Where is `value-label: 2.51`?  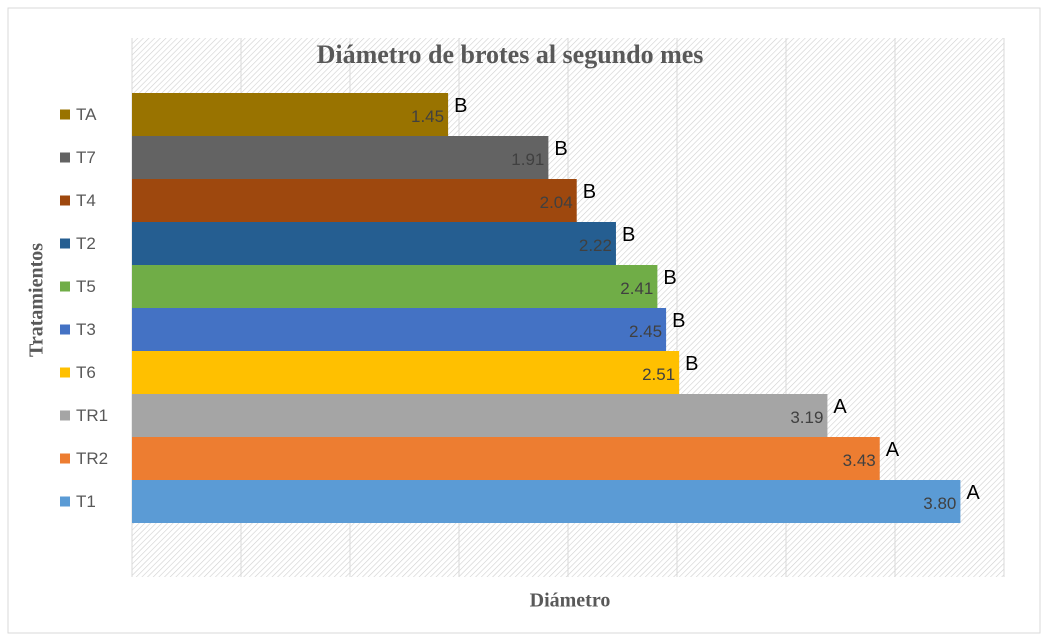 value-label: 2.51 is located at coordinates (658, 374).